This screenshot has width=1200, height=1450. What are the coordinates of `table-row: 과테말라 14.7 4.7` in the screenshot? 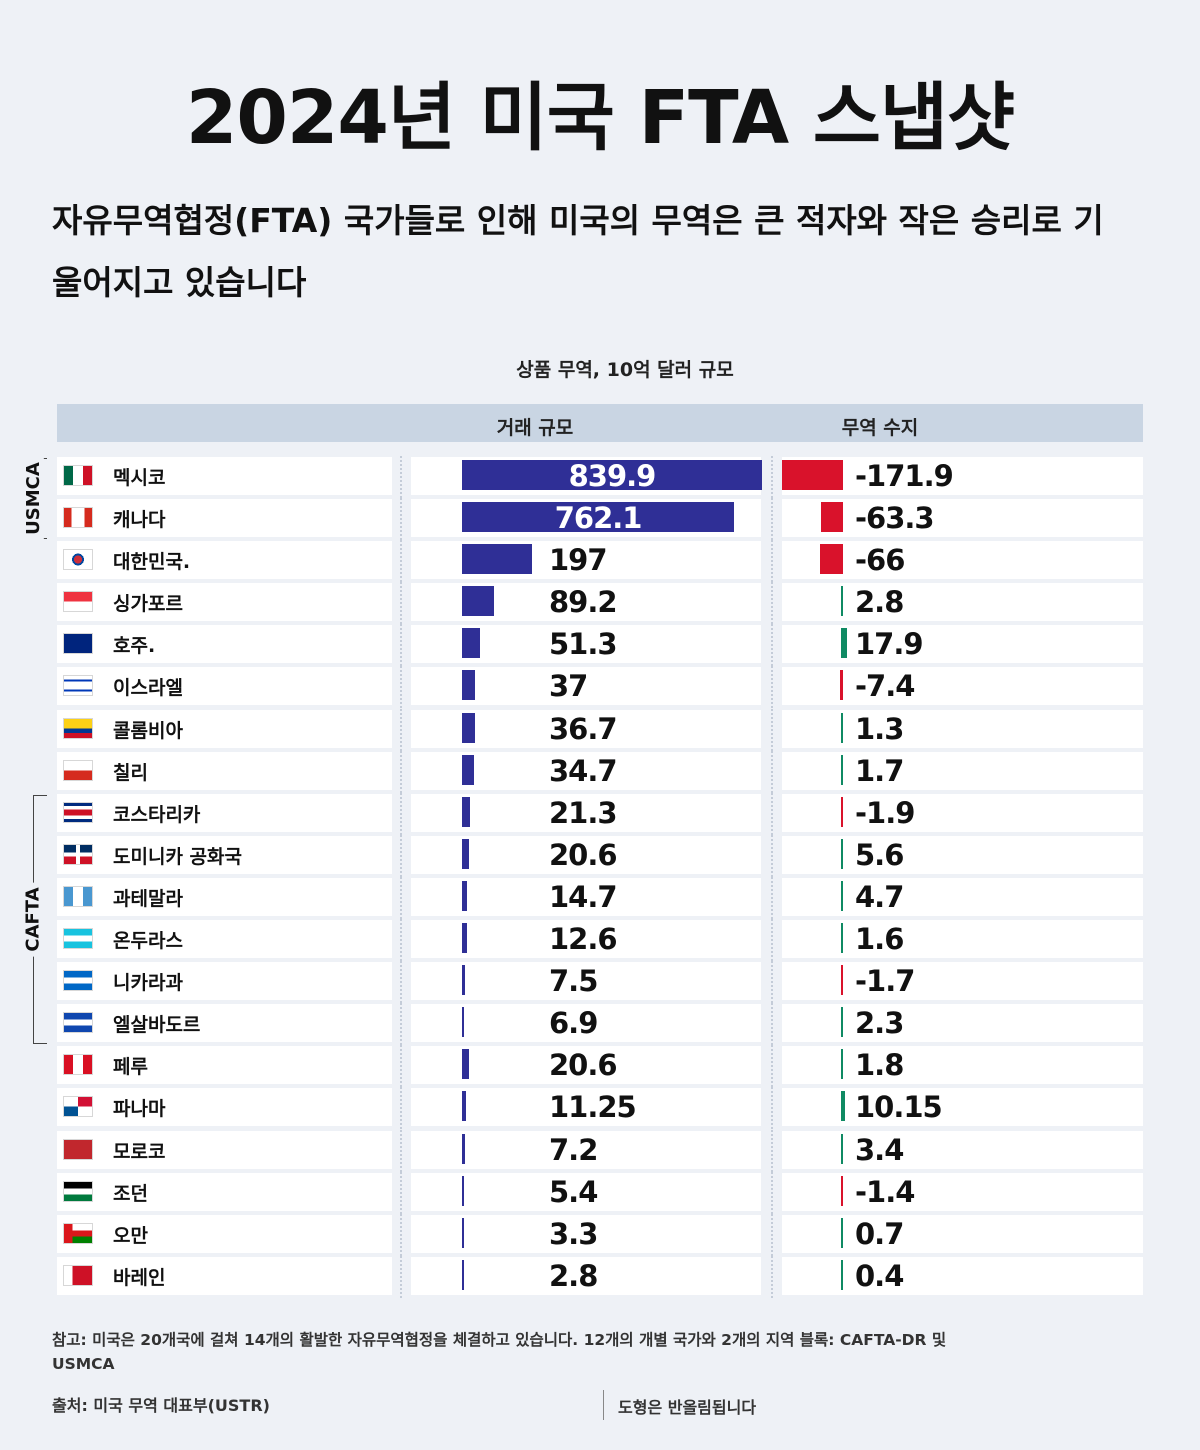 It's located at (600, 897).